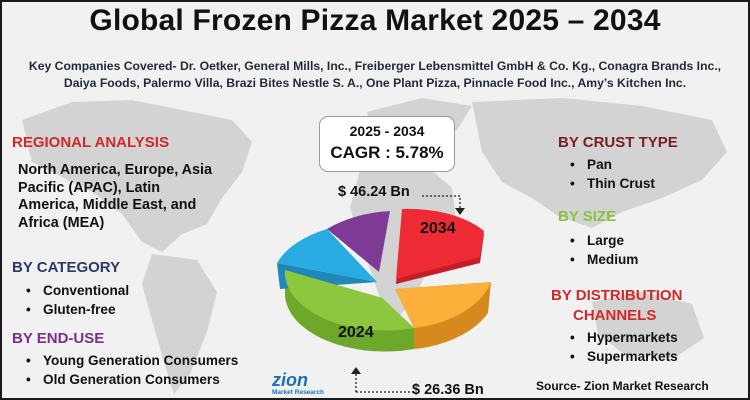 The width and height of the screenshot is (750, 400). Describe the element at coordinates (349, 300) in the screenshot. I see `pie-slice-green` at that location.